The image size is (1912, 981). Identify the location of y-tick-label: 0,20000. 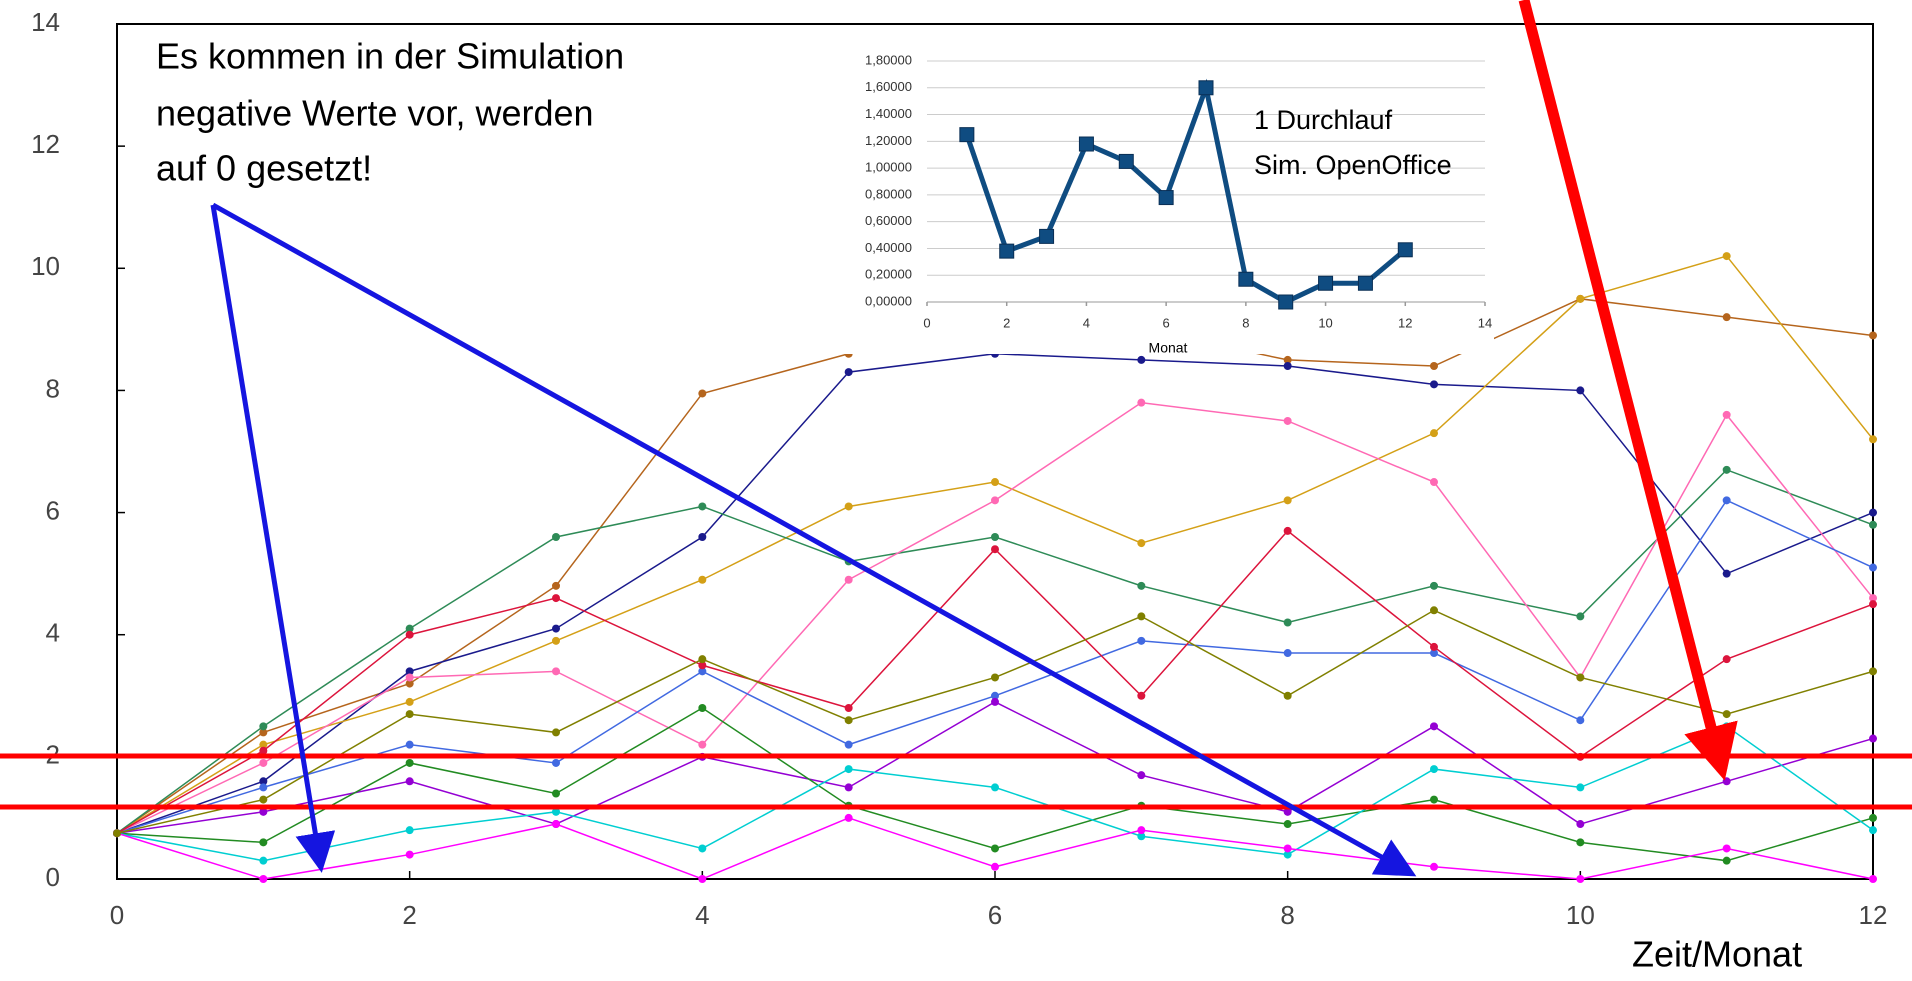
(888, 274).